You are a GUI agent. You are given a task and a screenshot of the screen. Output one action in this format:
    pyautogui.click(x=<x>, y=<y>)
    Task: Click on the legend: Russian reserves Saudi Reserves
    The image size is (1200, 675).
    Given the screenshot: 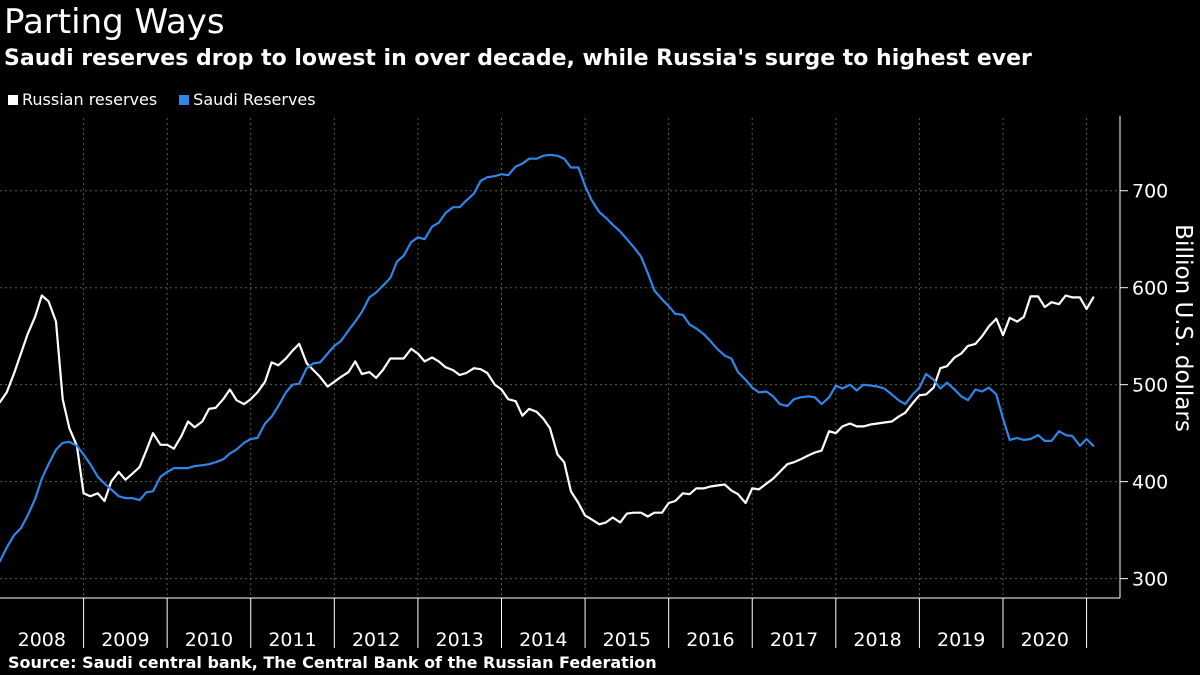 What is the action you would take?
    pyautogui.click(x=162, y=99)
    